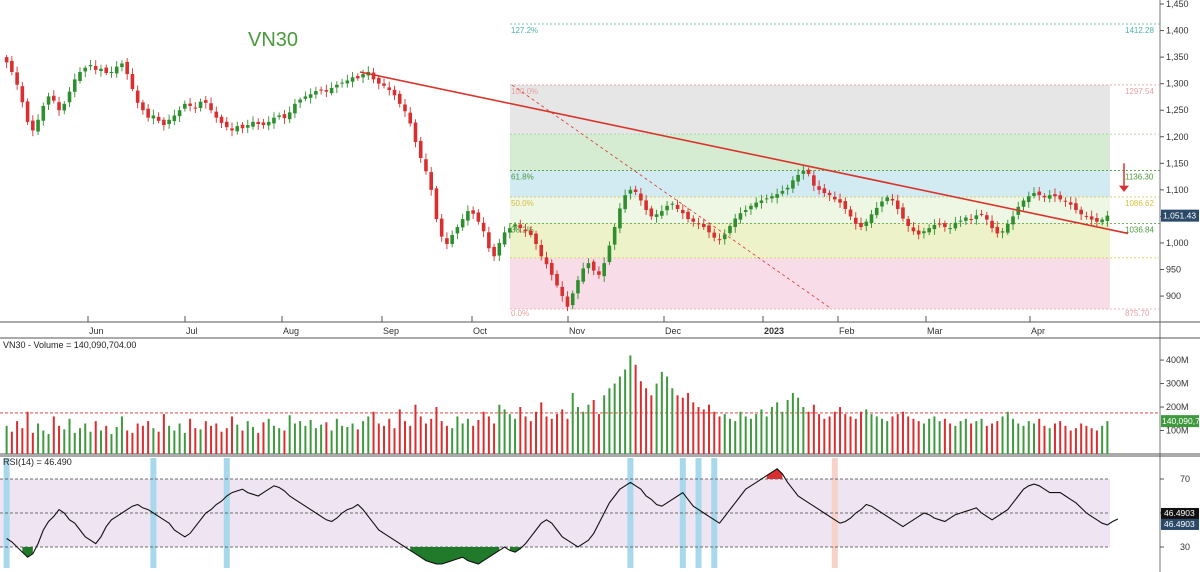 Image resolution: width=1200 pixels, height=572 pixels. What do you see at coordinates (1177, 163) in the screenshot?
I see `price-ytick-label-6: 1,150` at bounding box center [1177, 163].